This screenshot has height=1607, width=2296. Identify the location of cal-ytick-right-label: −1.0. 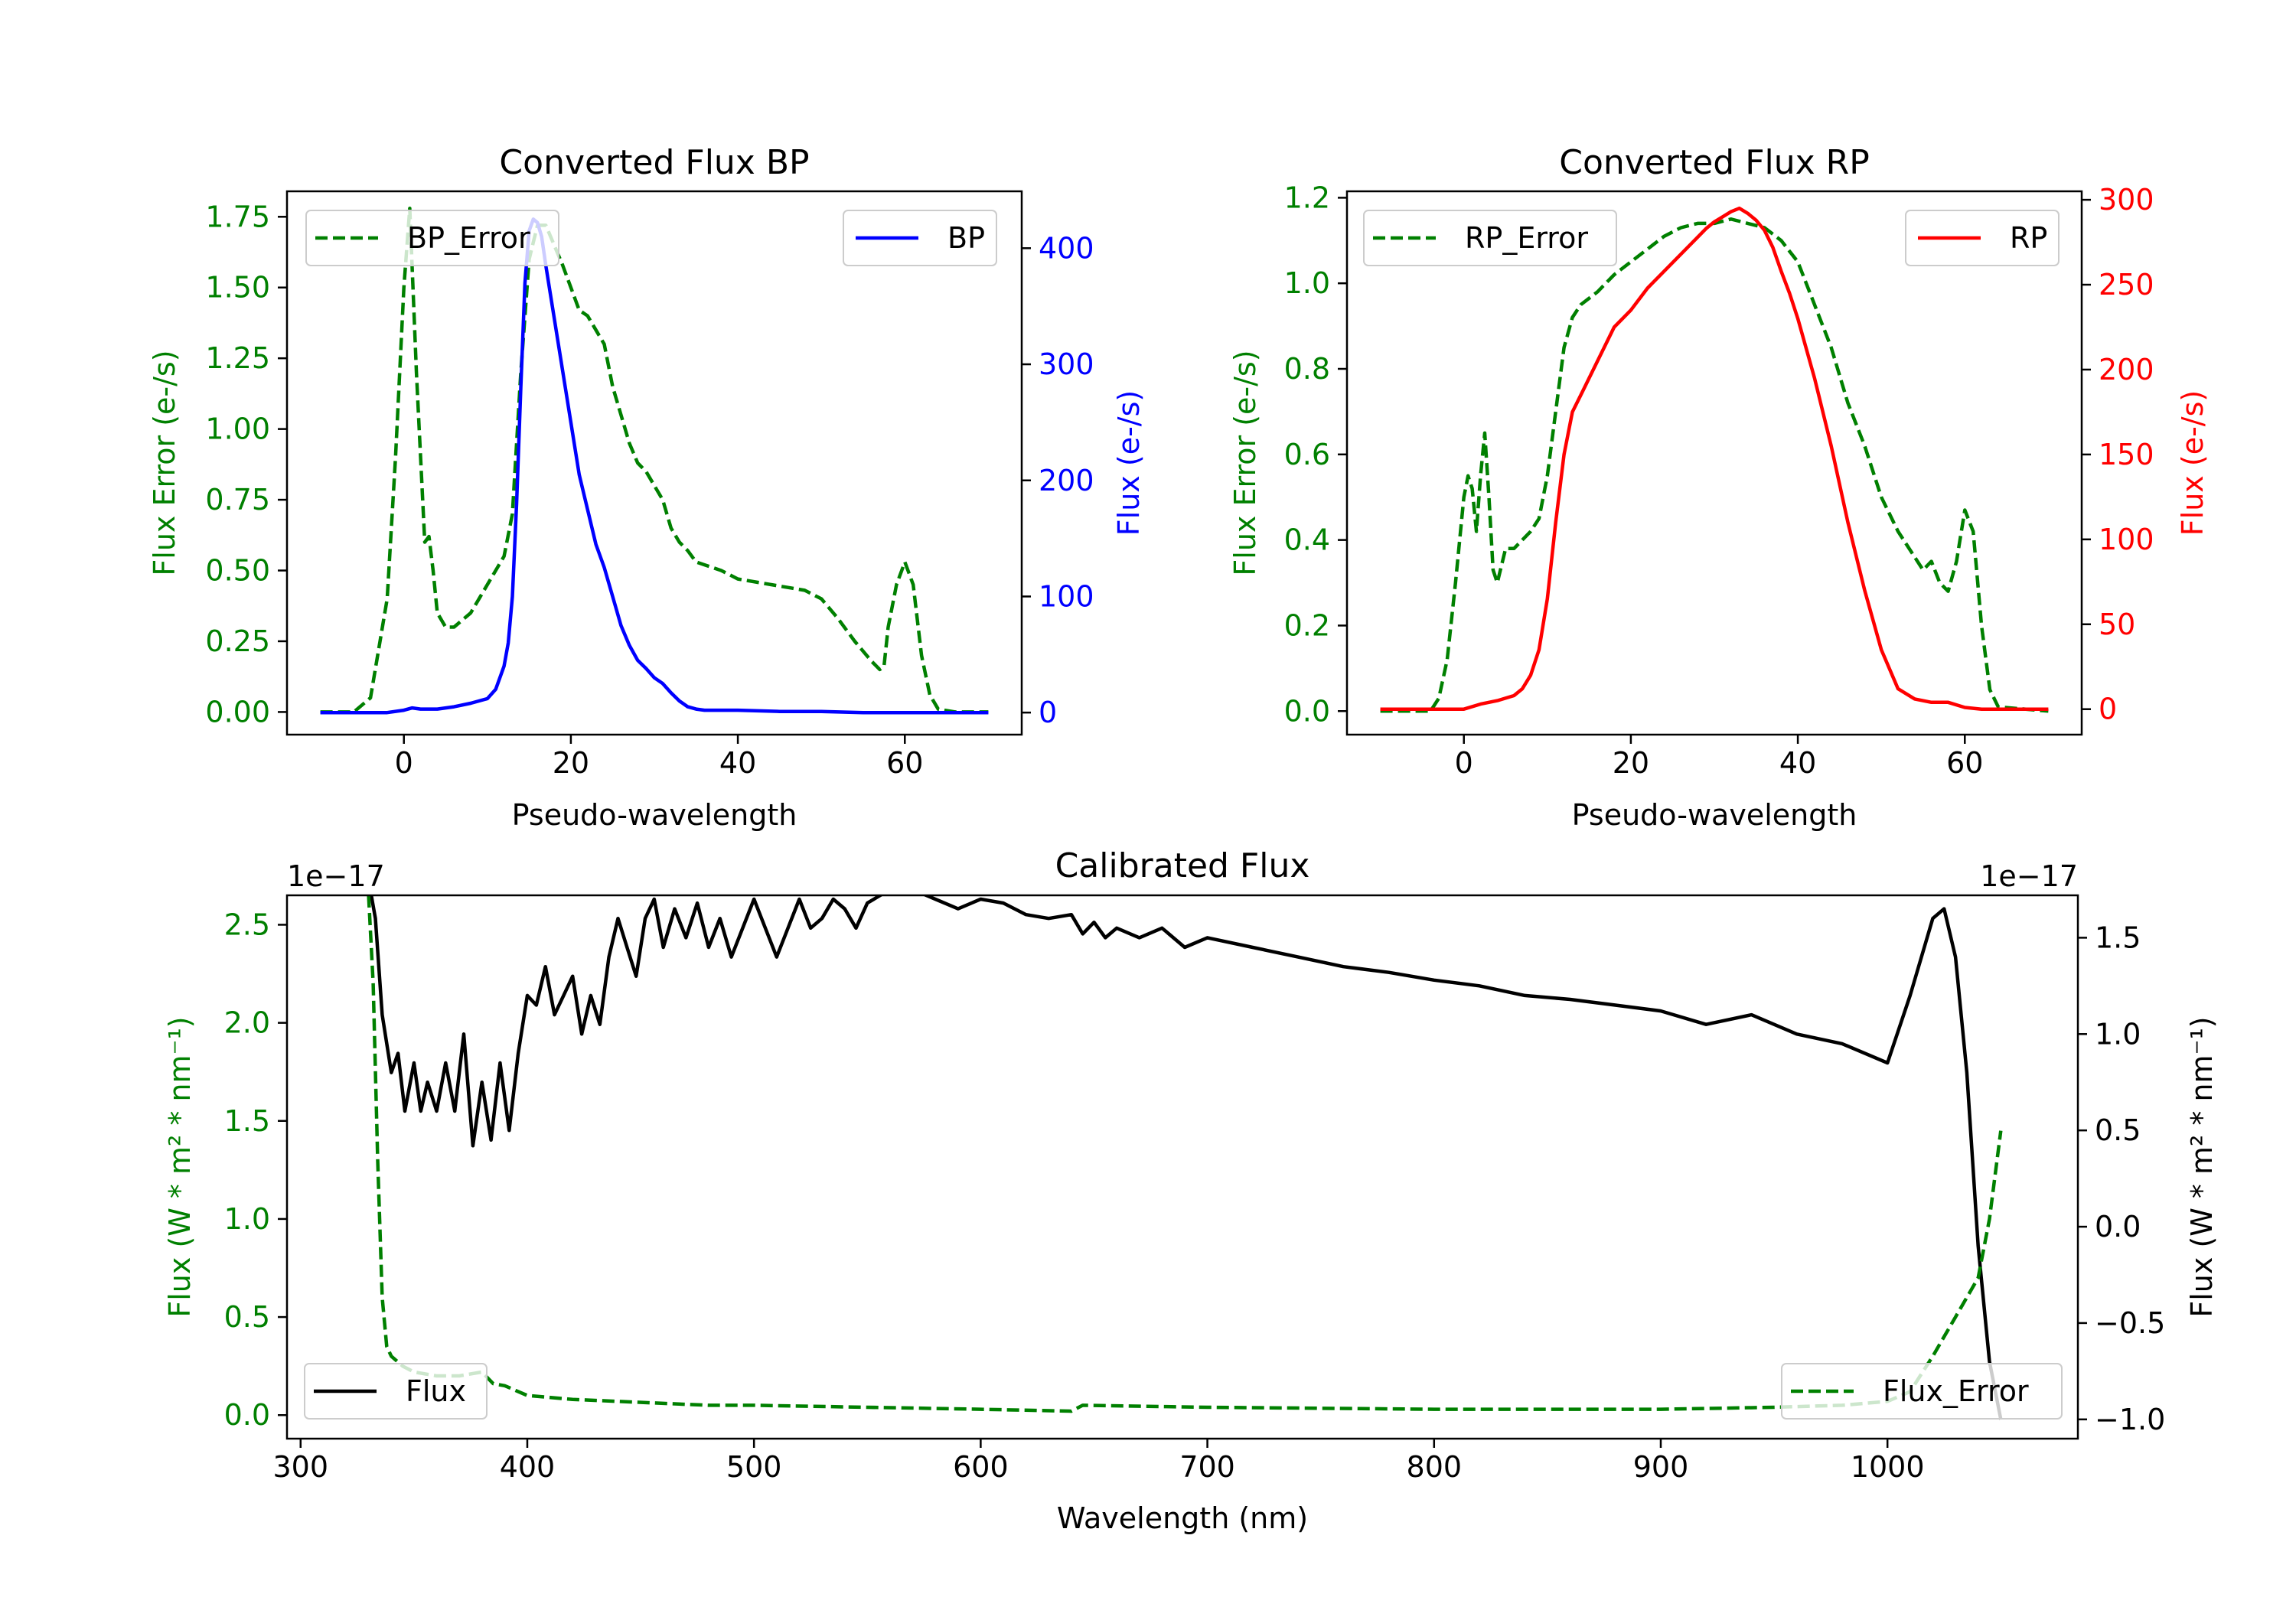
(2130, 1420).